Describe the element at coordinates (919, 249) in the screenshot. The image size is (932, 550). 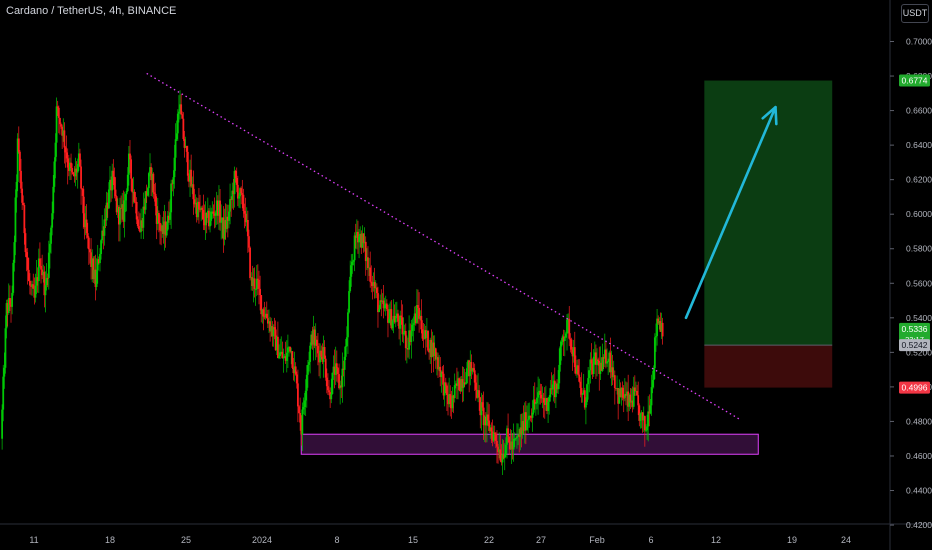
I see `price-tick-label: 0.5800` at that location.